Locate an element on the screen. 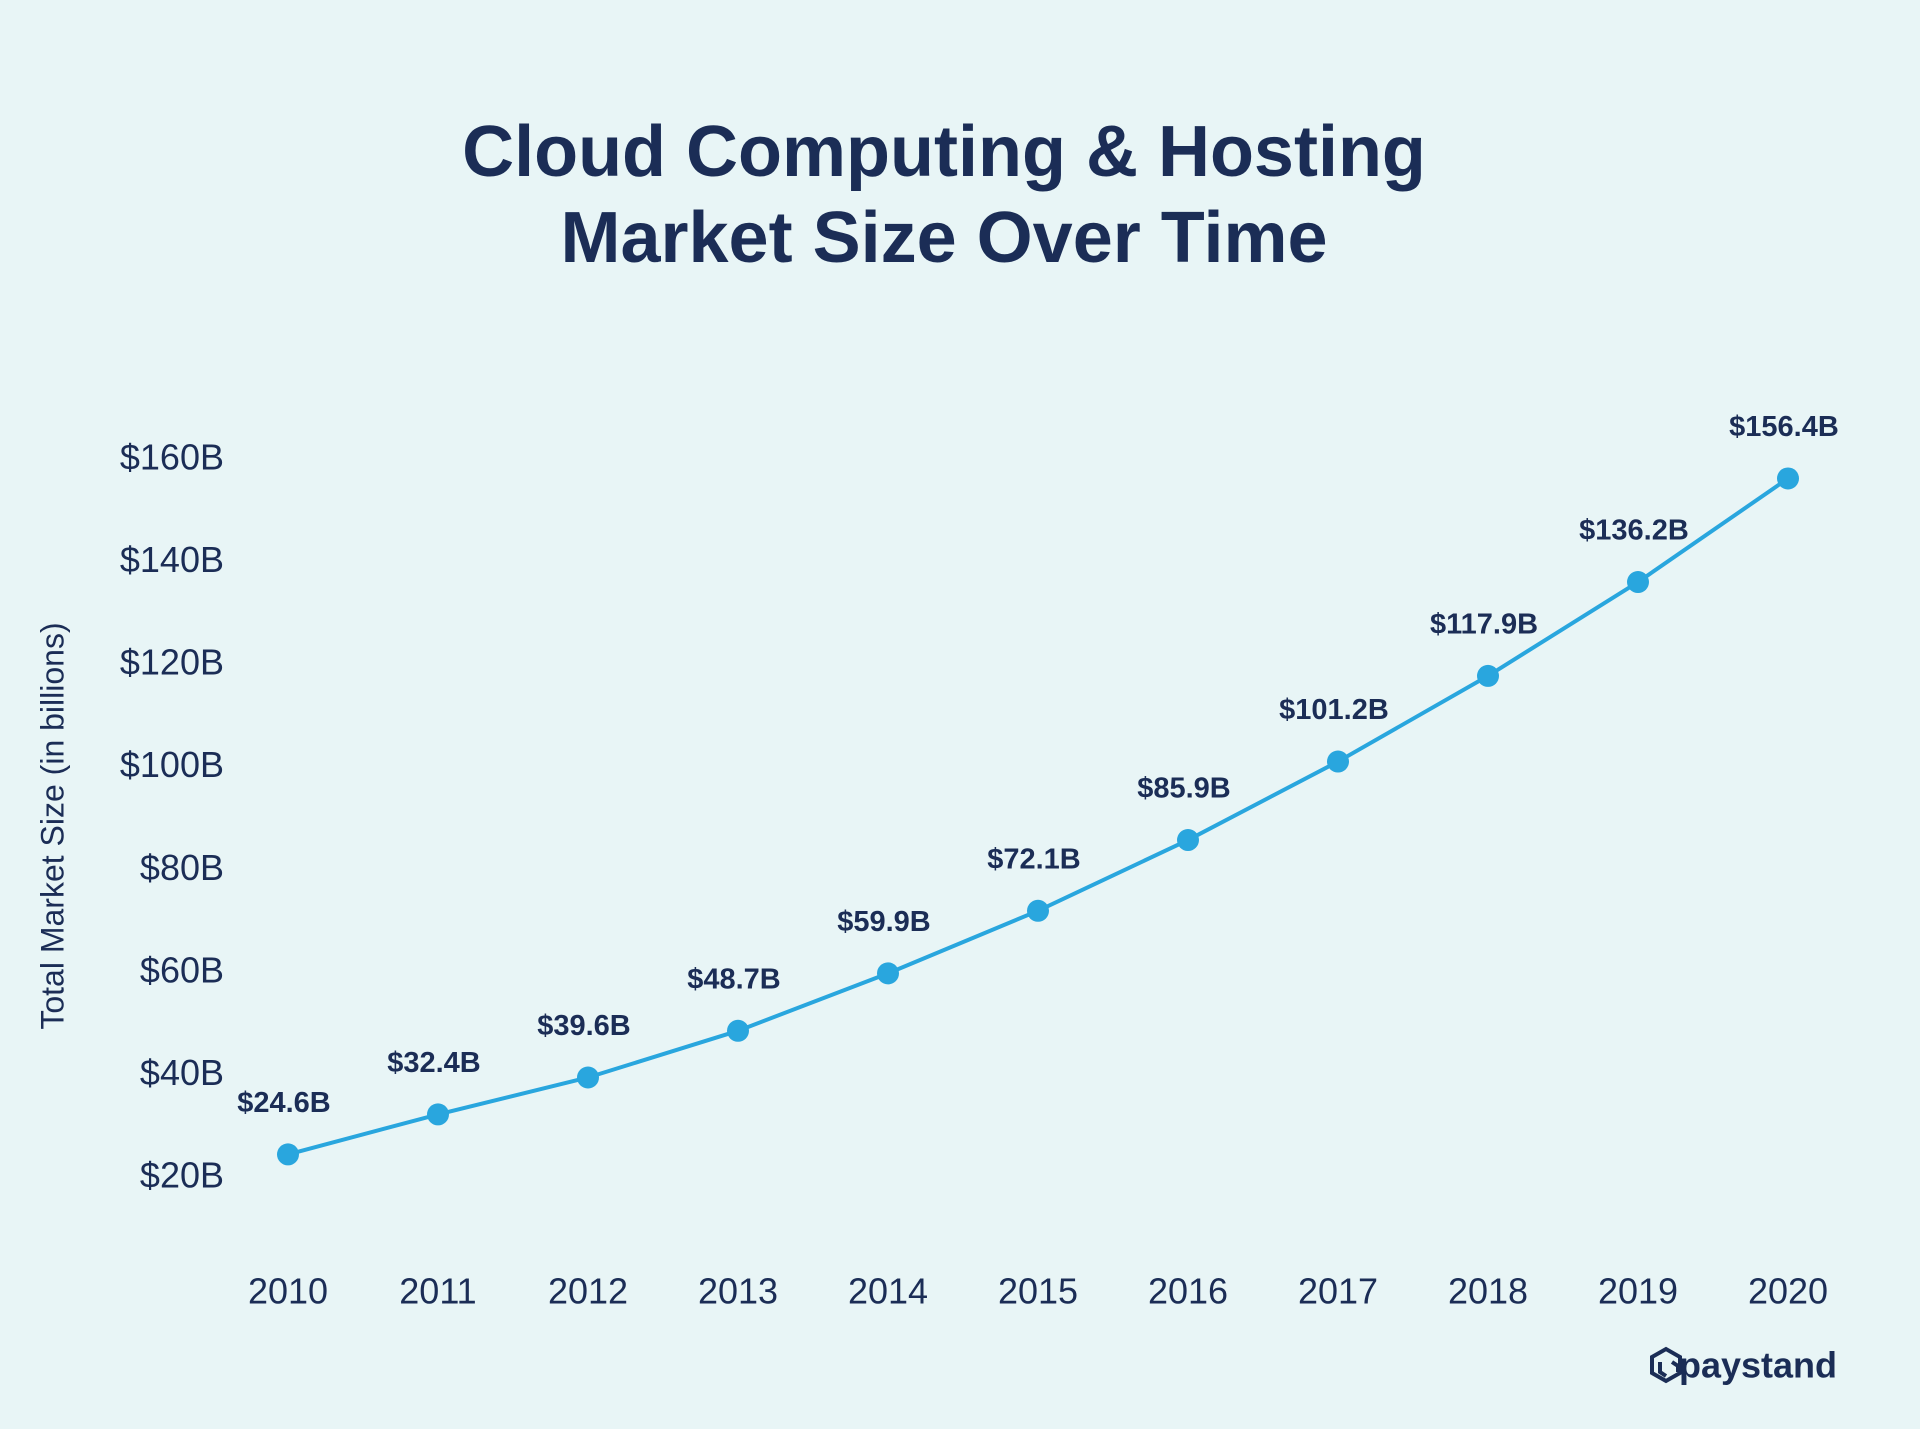  data-label: $117.9B is located at coordinates (1484, 625).